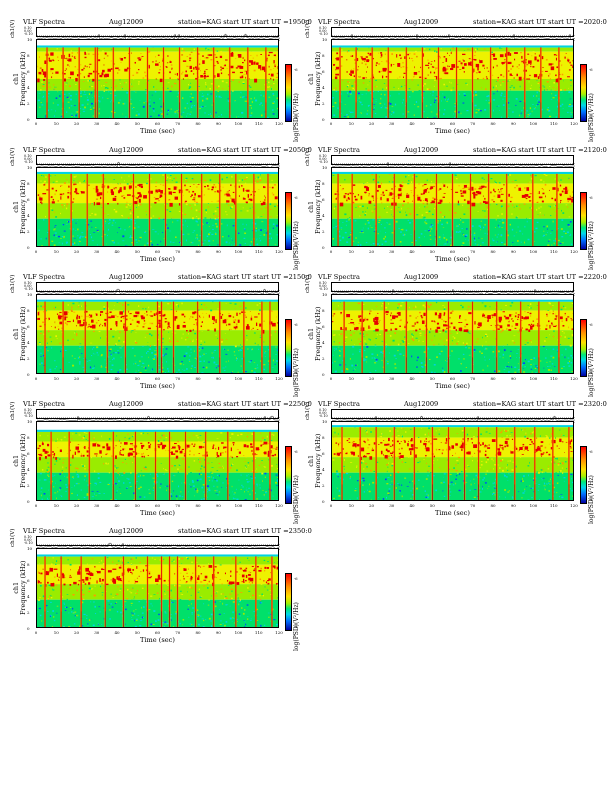 The width and height of the screenshot is (612, 792). Describe the element at coordinates (421, 277) in the screenshot. I see `panel-date: Aug12009` at that location.